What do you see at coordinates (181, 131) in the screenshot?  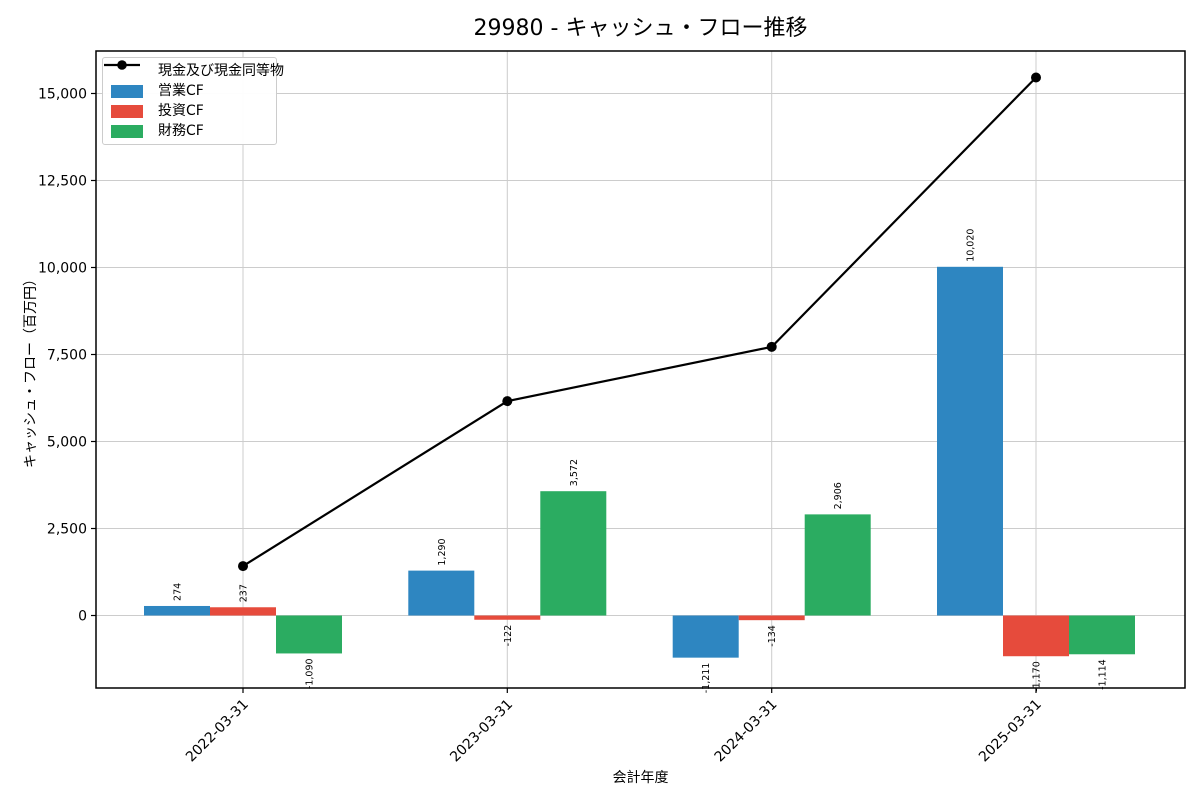 I see `legend-label-financing-cf: 財務CF` at bounding box center [181, 131].